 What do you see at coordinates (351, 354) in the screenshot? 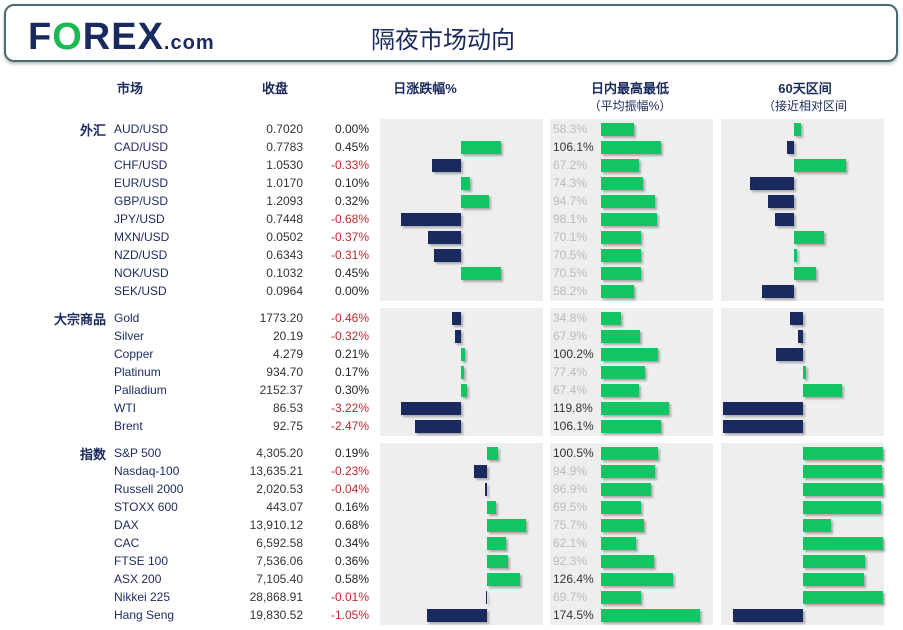
I see `change-value: 0.21%` at bounding box center [351, 354].